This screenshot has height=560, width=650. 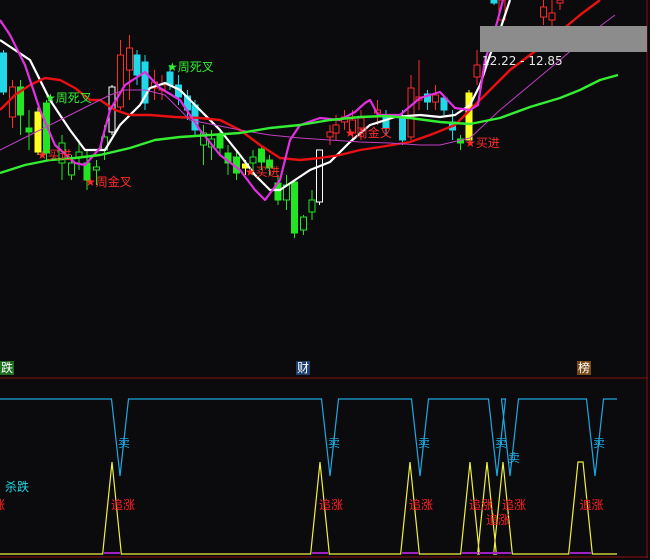 What do you see at coordinates (563, 39) in the screenshot?
I see `crosshair-tooltip-box` at bounding box center [563, 39].